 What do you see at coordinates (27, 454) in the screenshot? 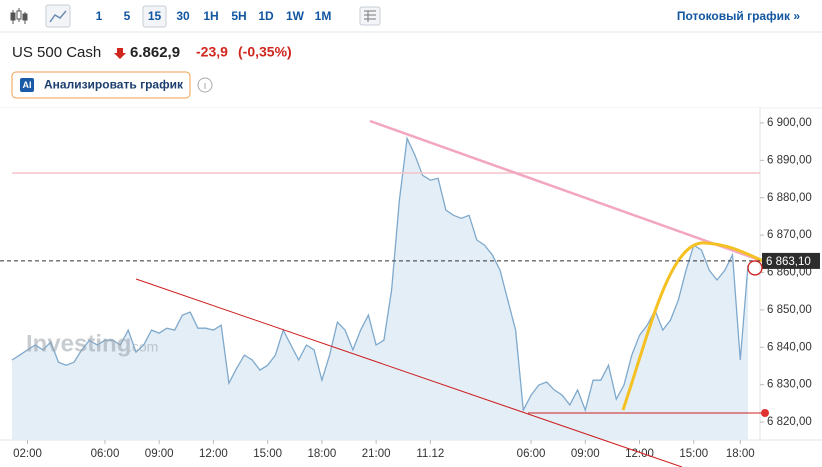
I see `x-tick-label: 02:00` at bounding box center [27, 454].